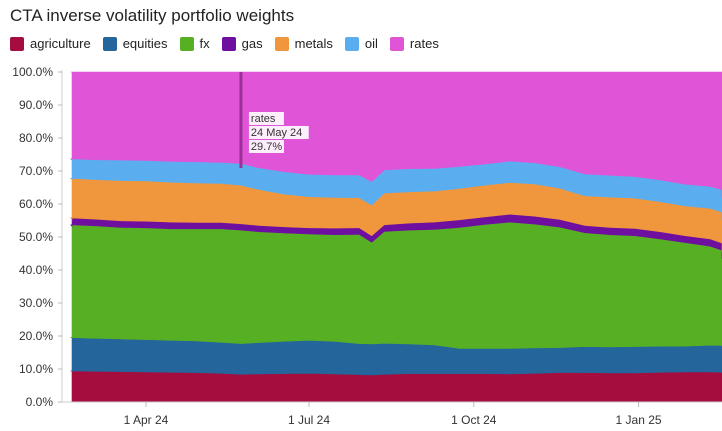 The image size is (722, 431). Describe the element at coordinates (351, 43) in the screenshot. I see `legend-swatch-oil` at that location.